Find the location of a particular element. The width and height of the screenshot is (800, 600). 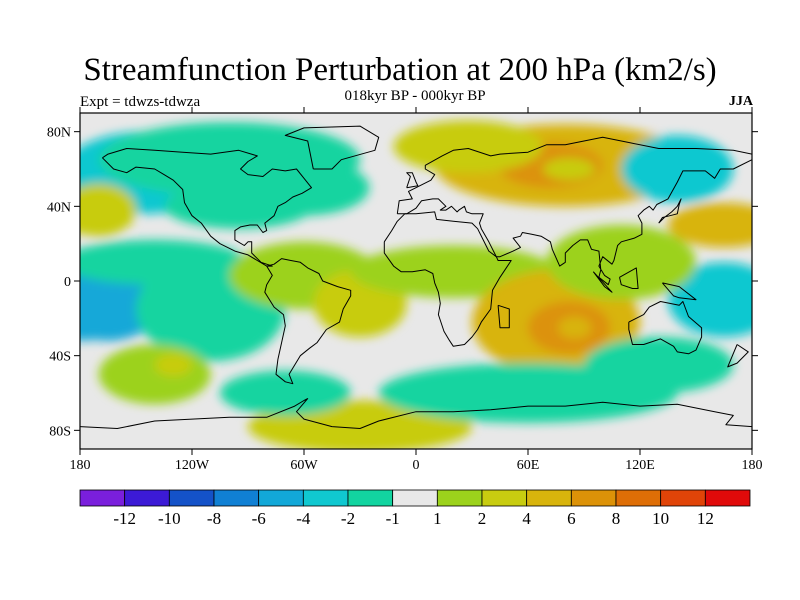

colorbar: -12 -10 -8 -6 -4 -2 -1 1 2 4 6 8 10 12 is located at coordinates (415, 508).